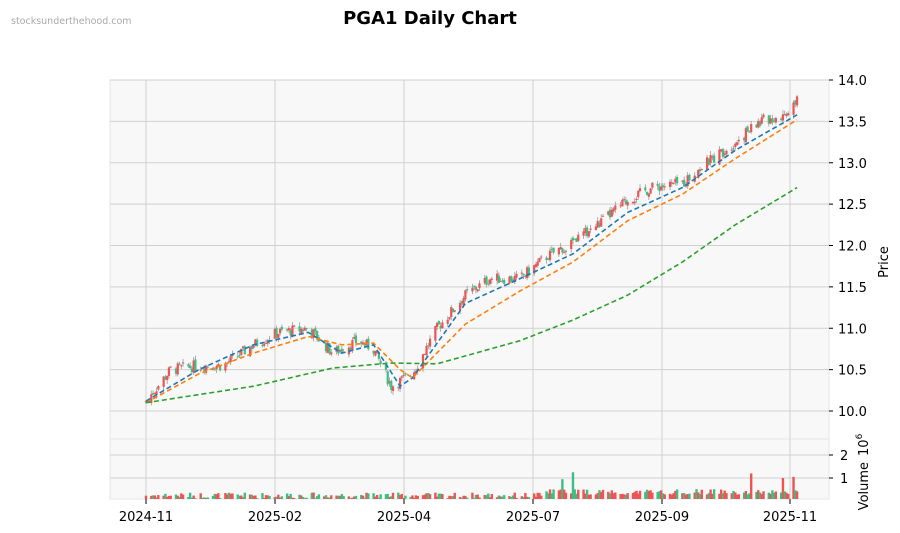 The width and height of the screenshot is (900, 533). What do you see at coordinates (844, 479) in the screenshot?
I see `volume-tick-label: 1` at bounding box center [844, 479].